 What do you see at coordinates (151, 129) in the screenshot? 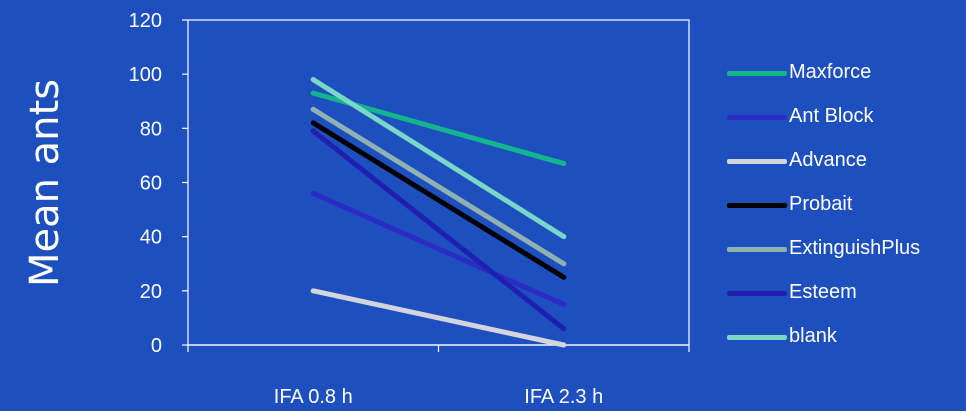
I see `y-tick-label: 80` at bounding box center [151, 129].